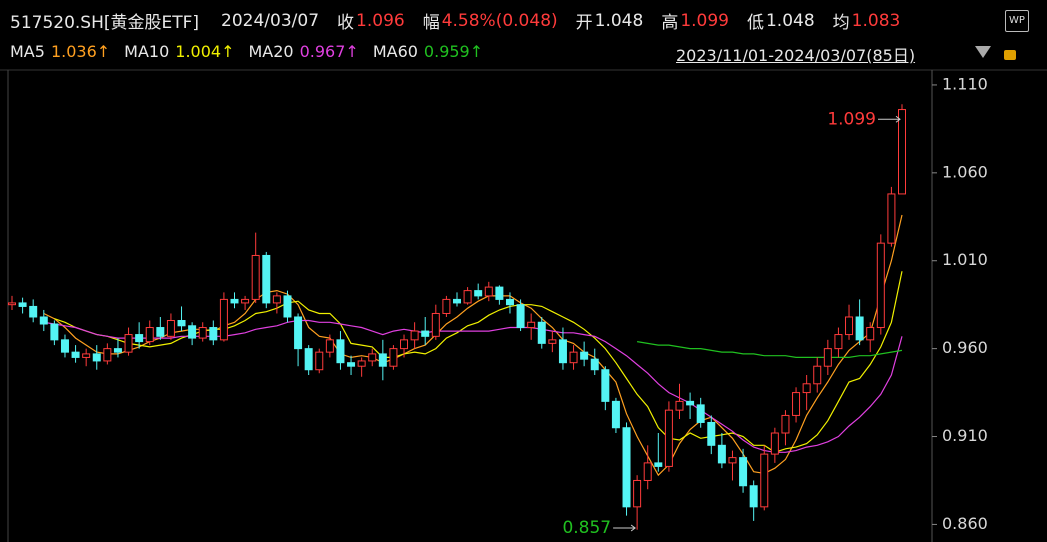  I want to click on ma-value: 0.959↑, so click(453, 51).